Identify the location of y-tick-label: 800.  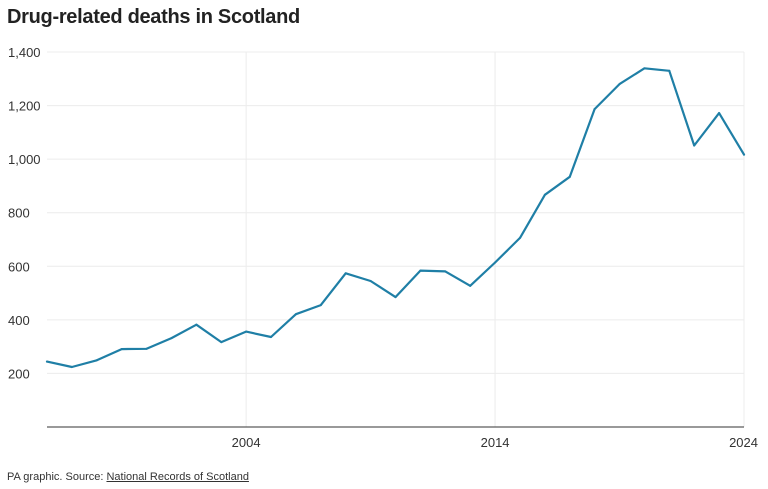
(19, 213).